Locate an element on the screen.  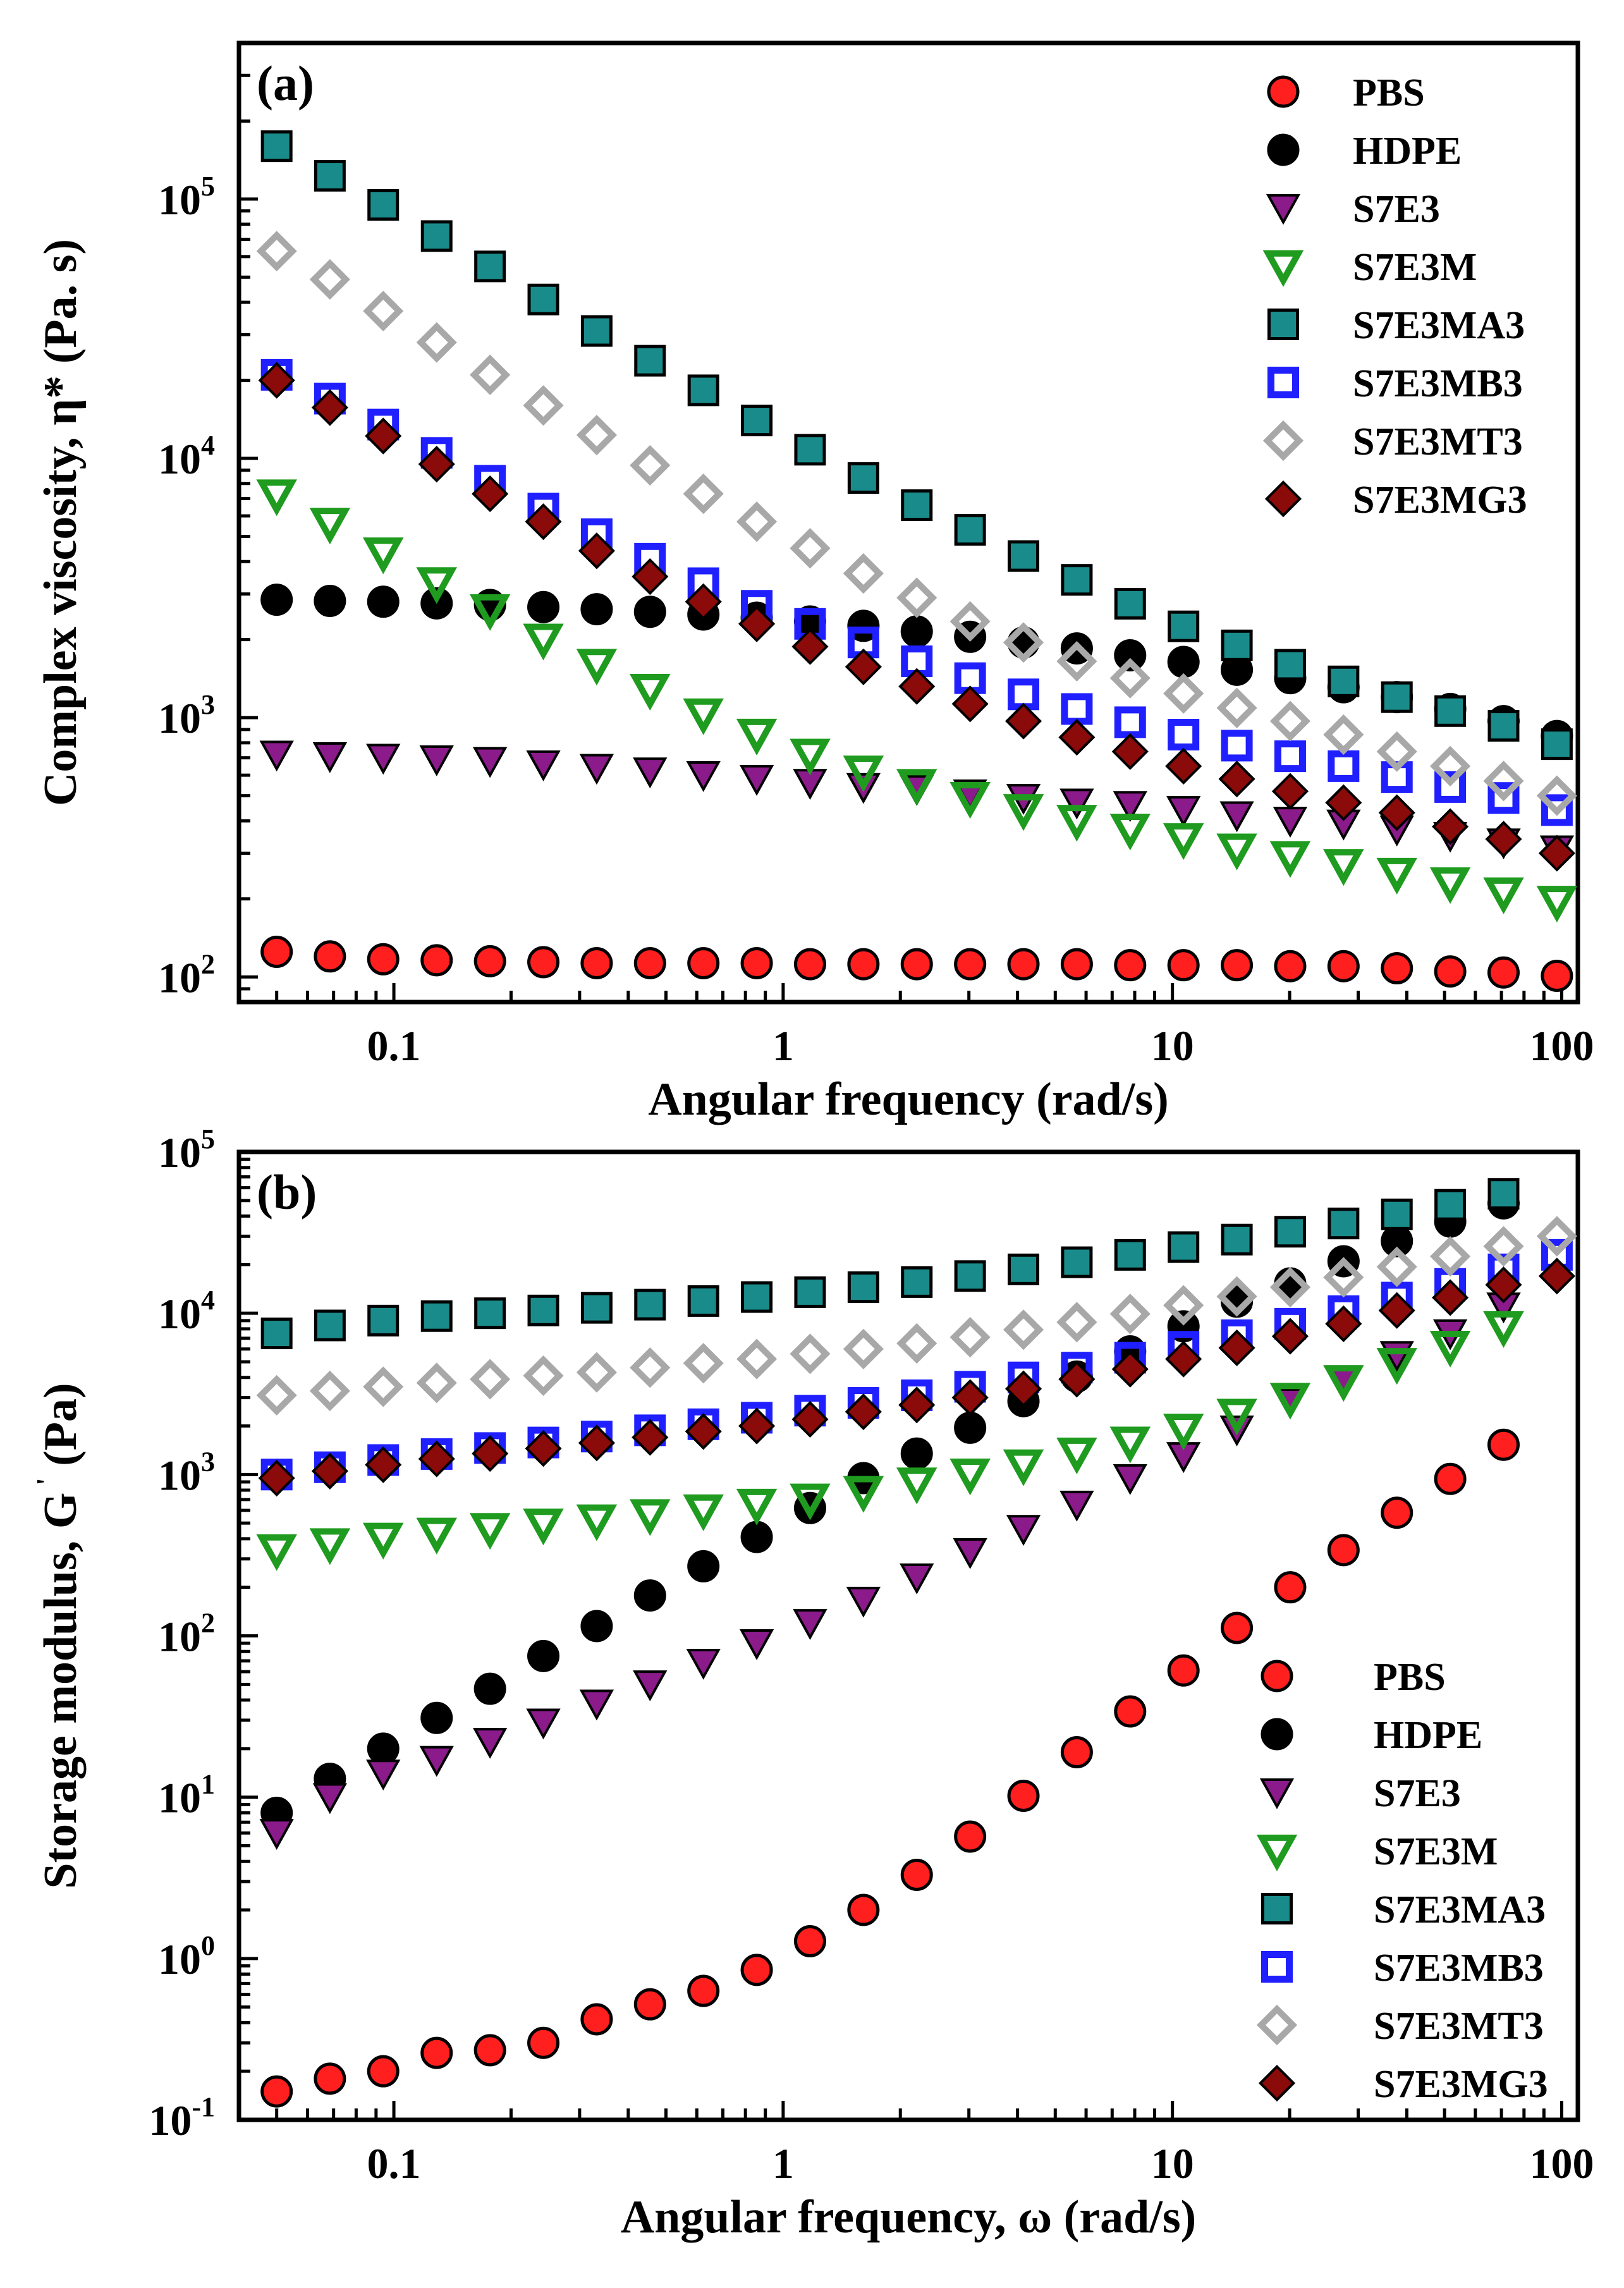
x-axis-title: Angular frequency (rad/s) is located at coordinates (908, 1099).